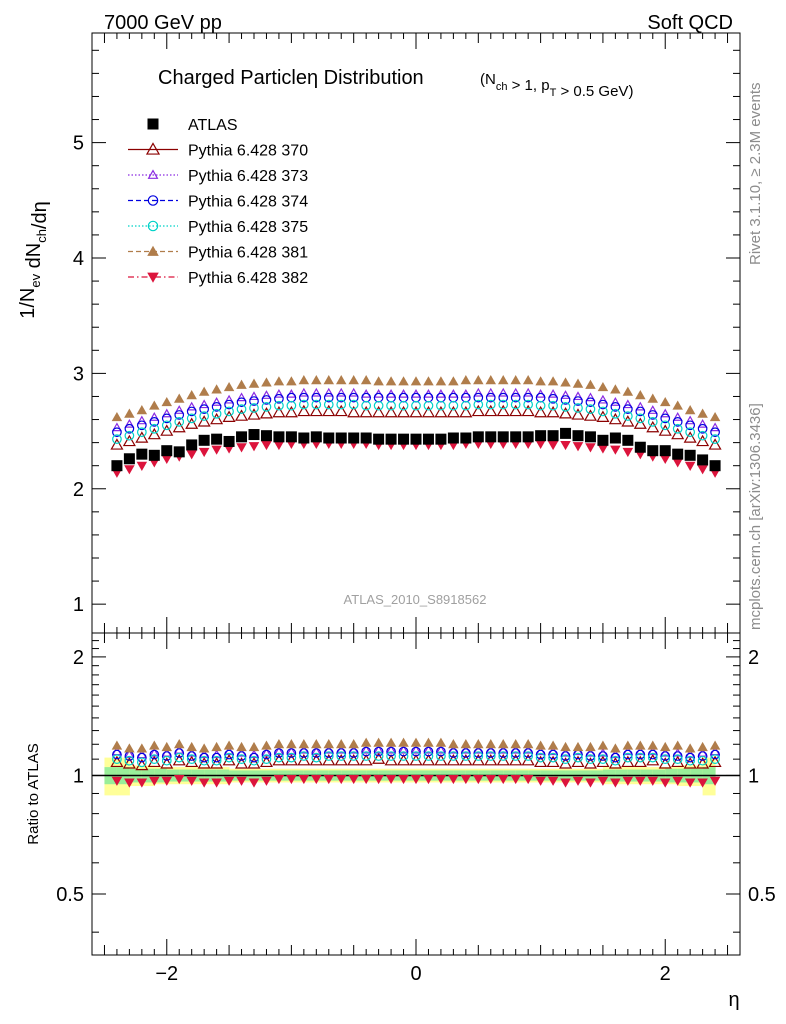  What do you see at coordinates (556, 85) in the screenshot?
I see `main-subtitle: (Nch > 1, pT > 0.5 GeV)` at bounding box center [556, 85].